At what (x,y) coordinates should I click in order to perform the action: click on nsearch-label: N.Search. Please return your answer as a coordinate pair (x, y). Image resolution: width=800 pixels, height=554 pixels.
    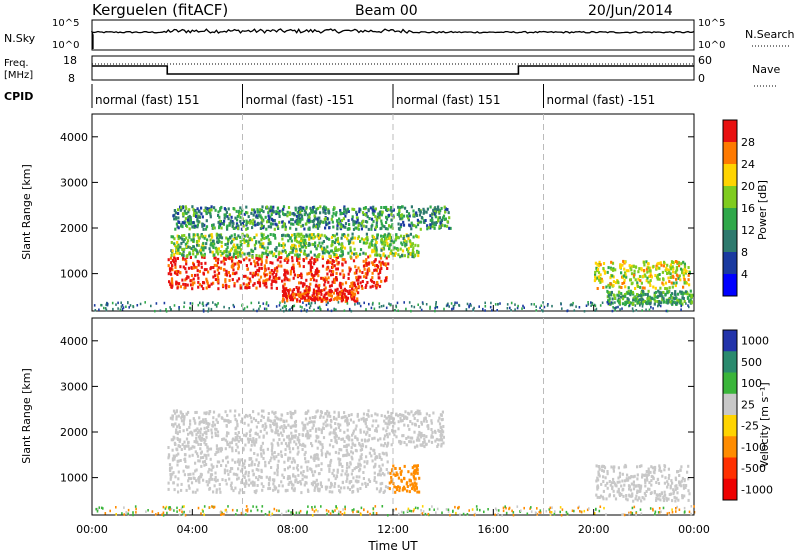
    Looking at the image, I should click on (770, 34).